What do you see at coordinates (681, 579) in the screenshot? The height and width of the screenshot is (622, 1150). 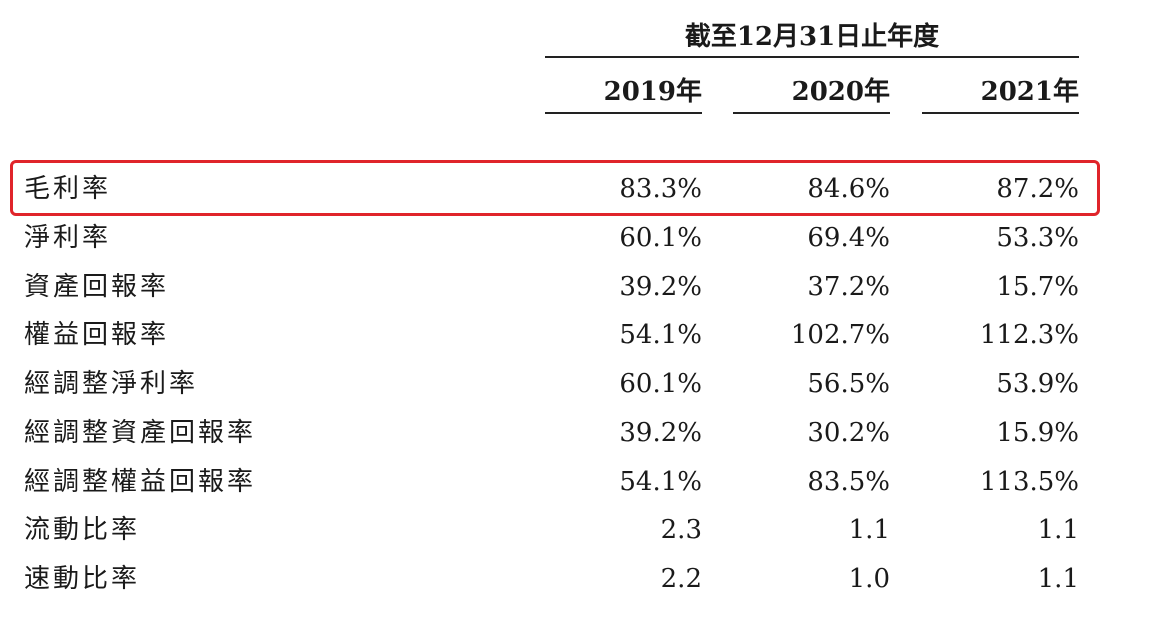 I see `value-2019: 2.2` at bounding box center [681, 579].